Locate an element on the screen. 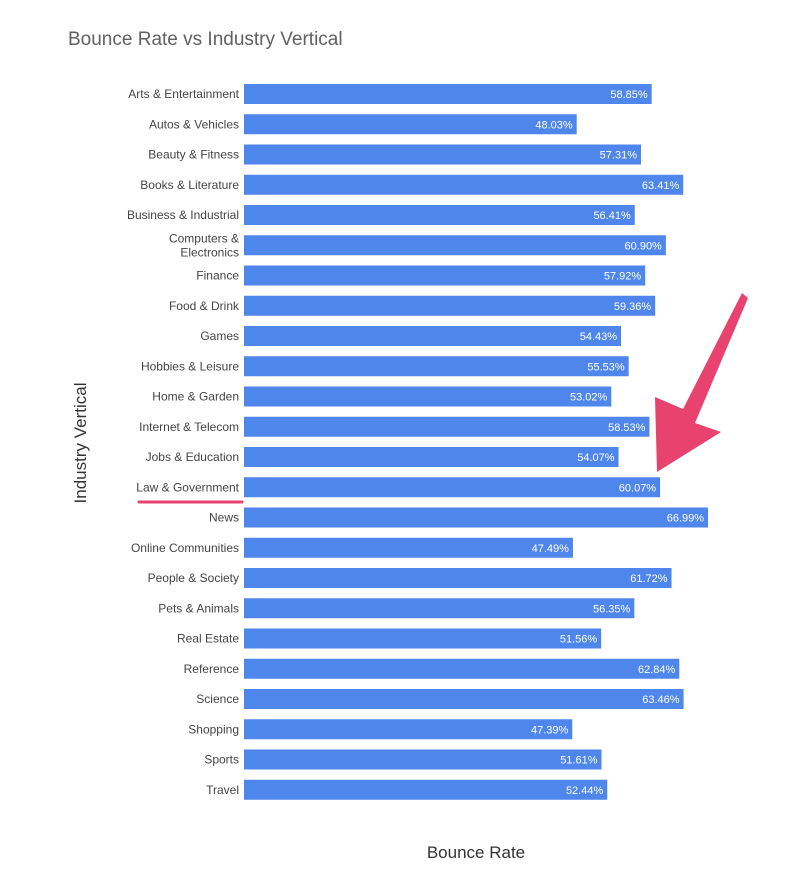 This screenshot has width=788, height=878. category-label-internet-and-telecom: Internet & Telecom is located at coordinates (189, 427).